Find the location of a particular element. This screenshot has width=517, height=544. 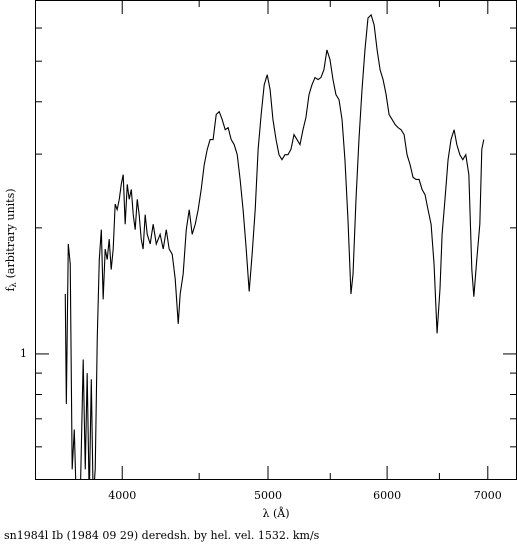

y-axis-label: fλ (arbitrary units) is located at coordinates (11, 239).